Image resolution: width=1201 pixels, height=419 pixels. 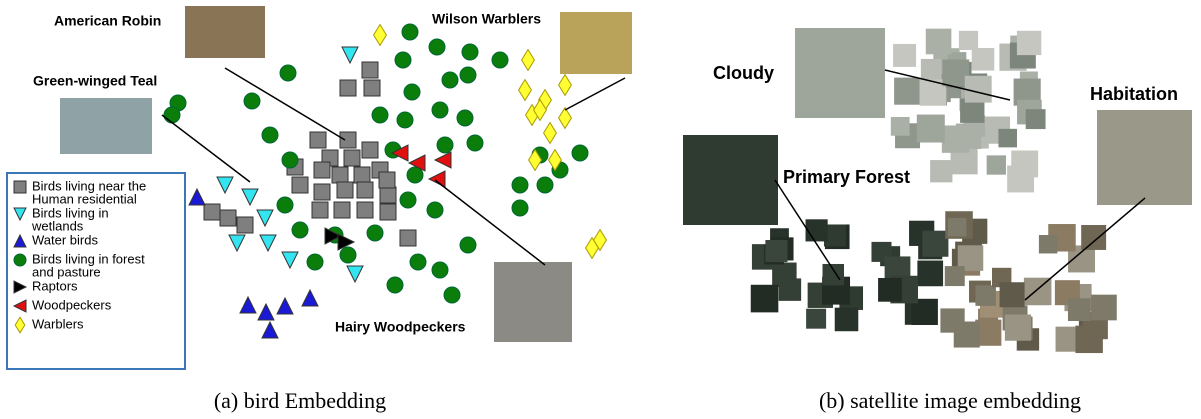 What do you see at coordinates (950, 400) in the screenshot?
I see `caption: (b) satellite image embedding` at bounding box center [950, 400].